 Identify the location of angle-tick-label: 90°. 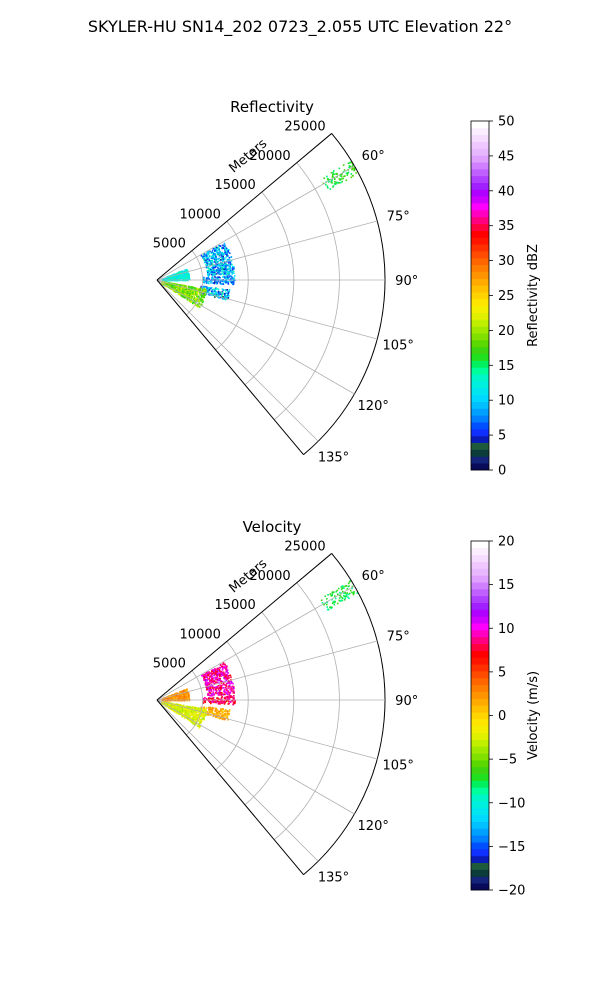
(406, 701).